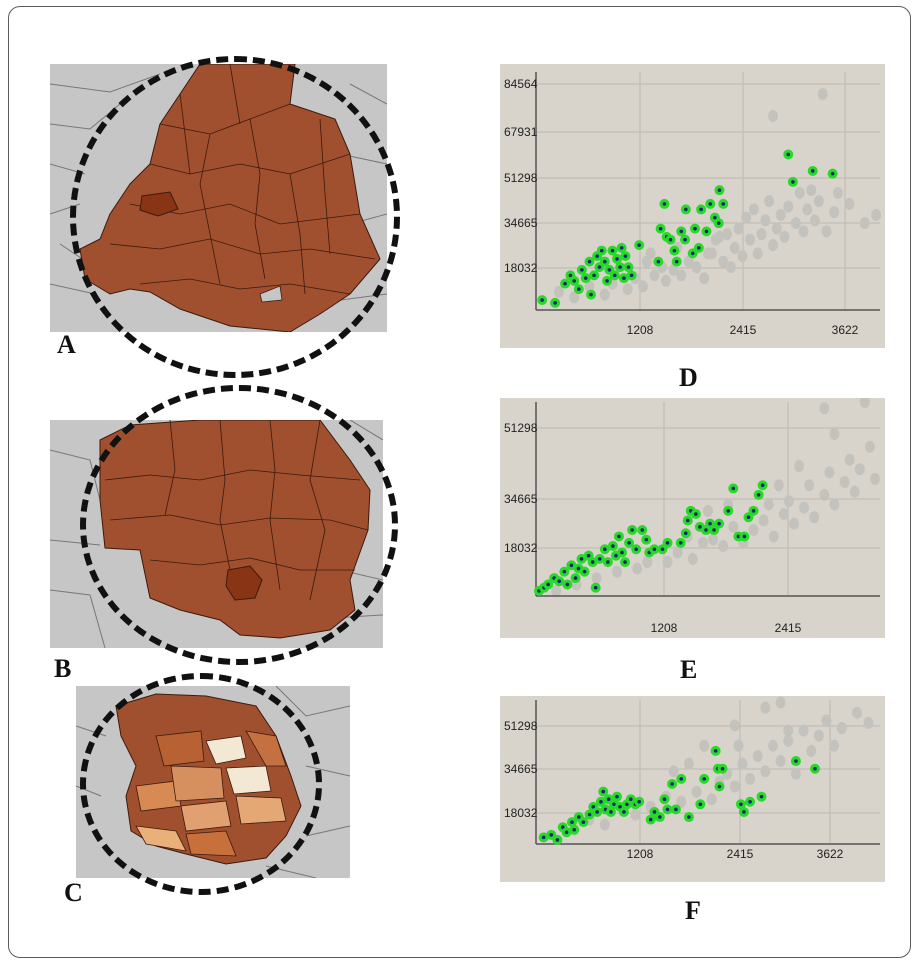  I want to click on y-tick-label: 67931, so click(521, 132).